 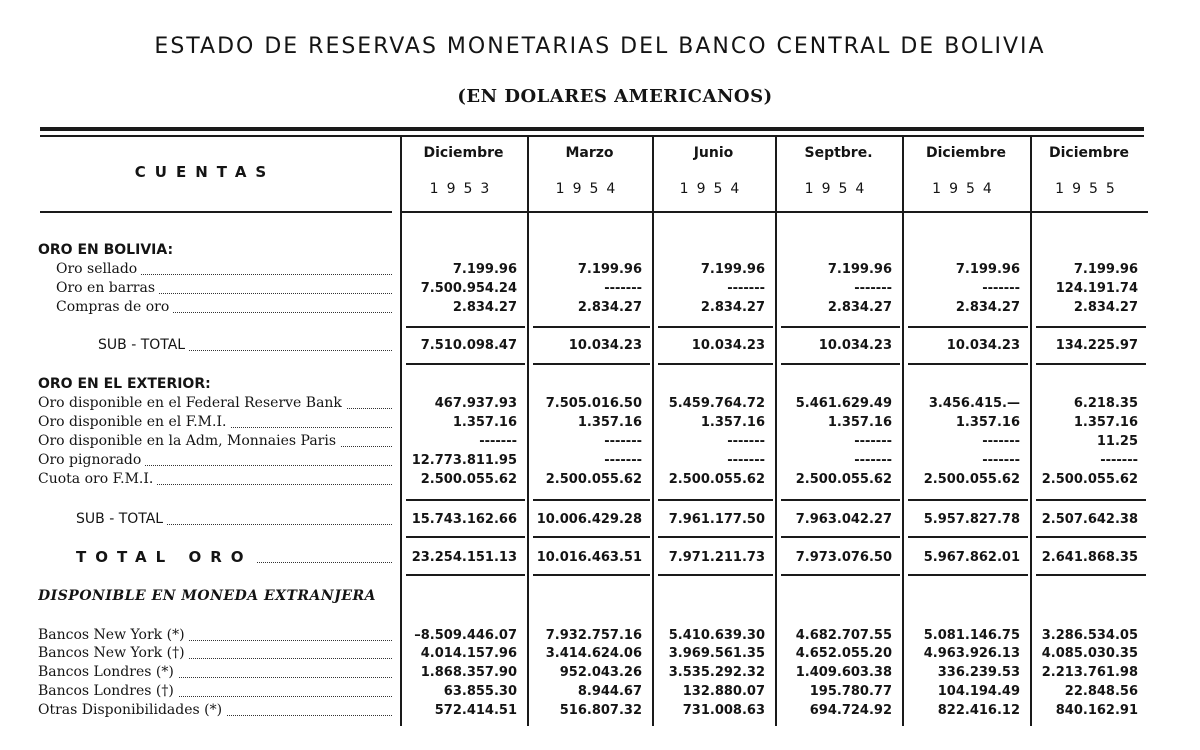 I want to click on table-cell: 3.535.292.32, so click(x=716, y=672).